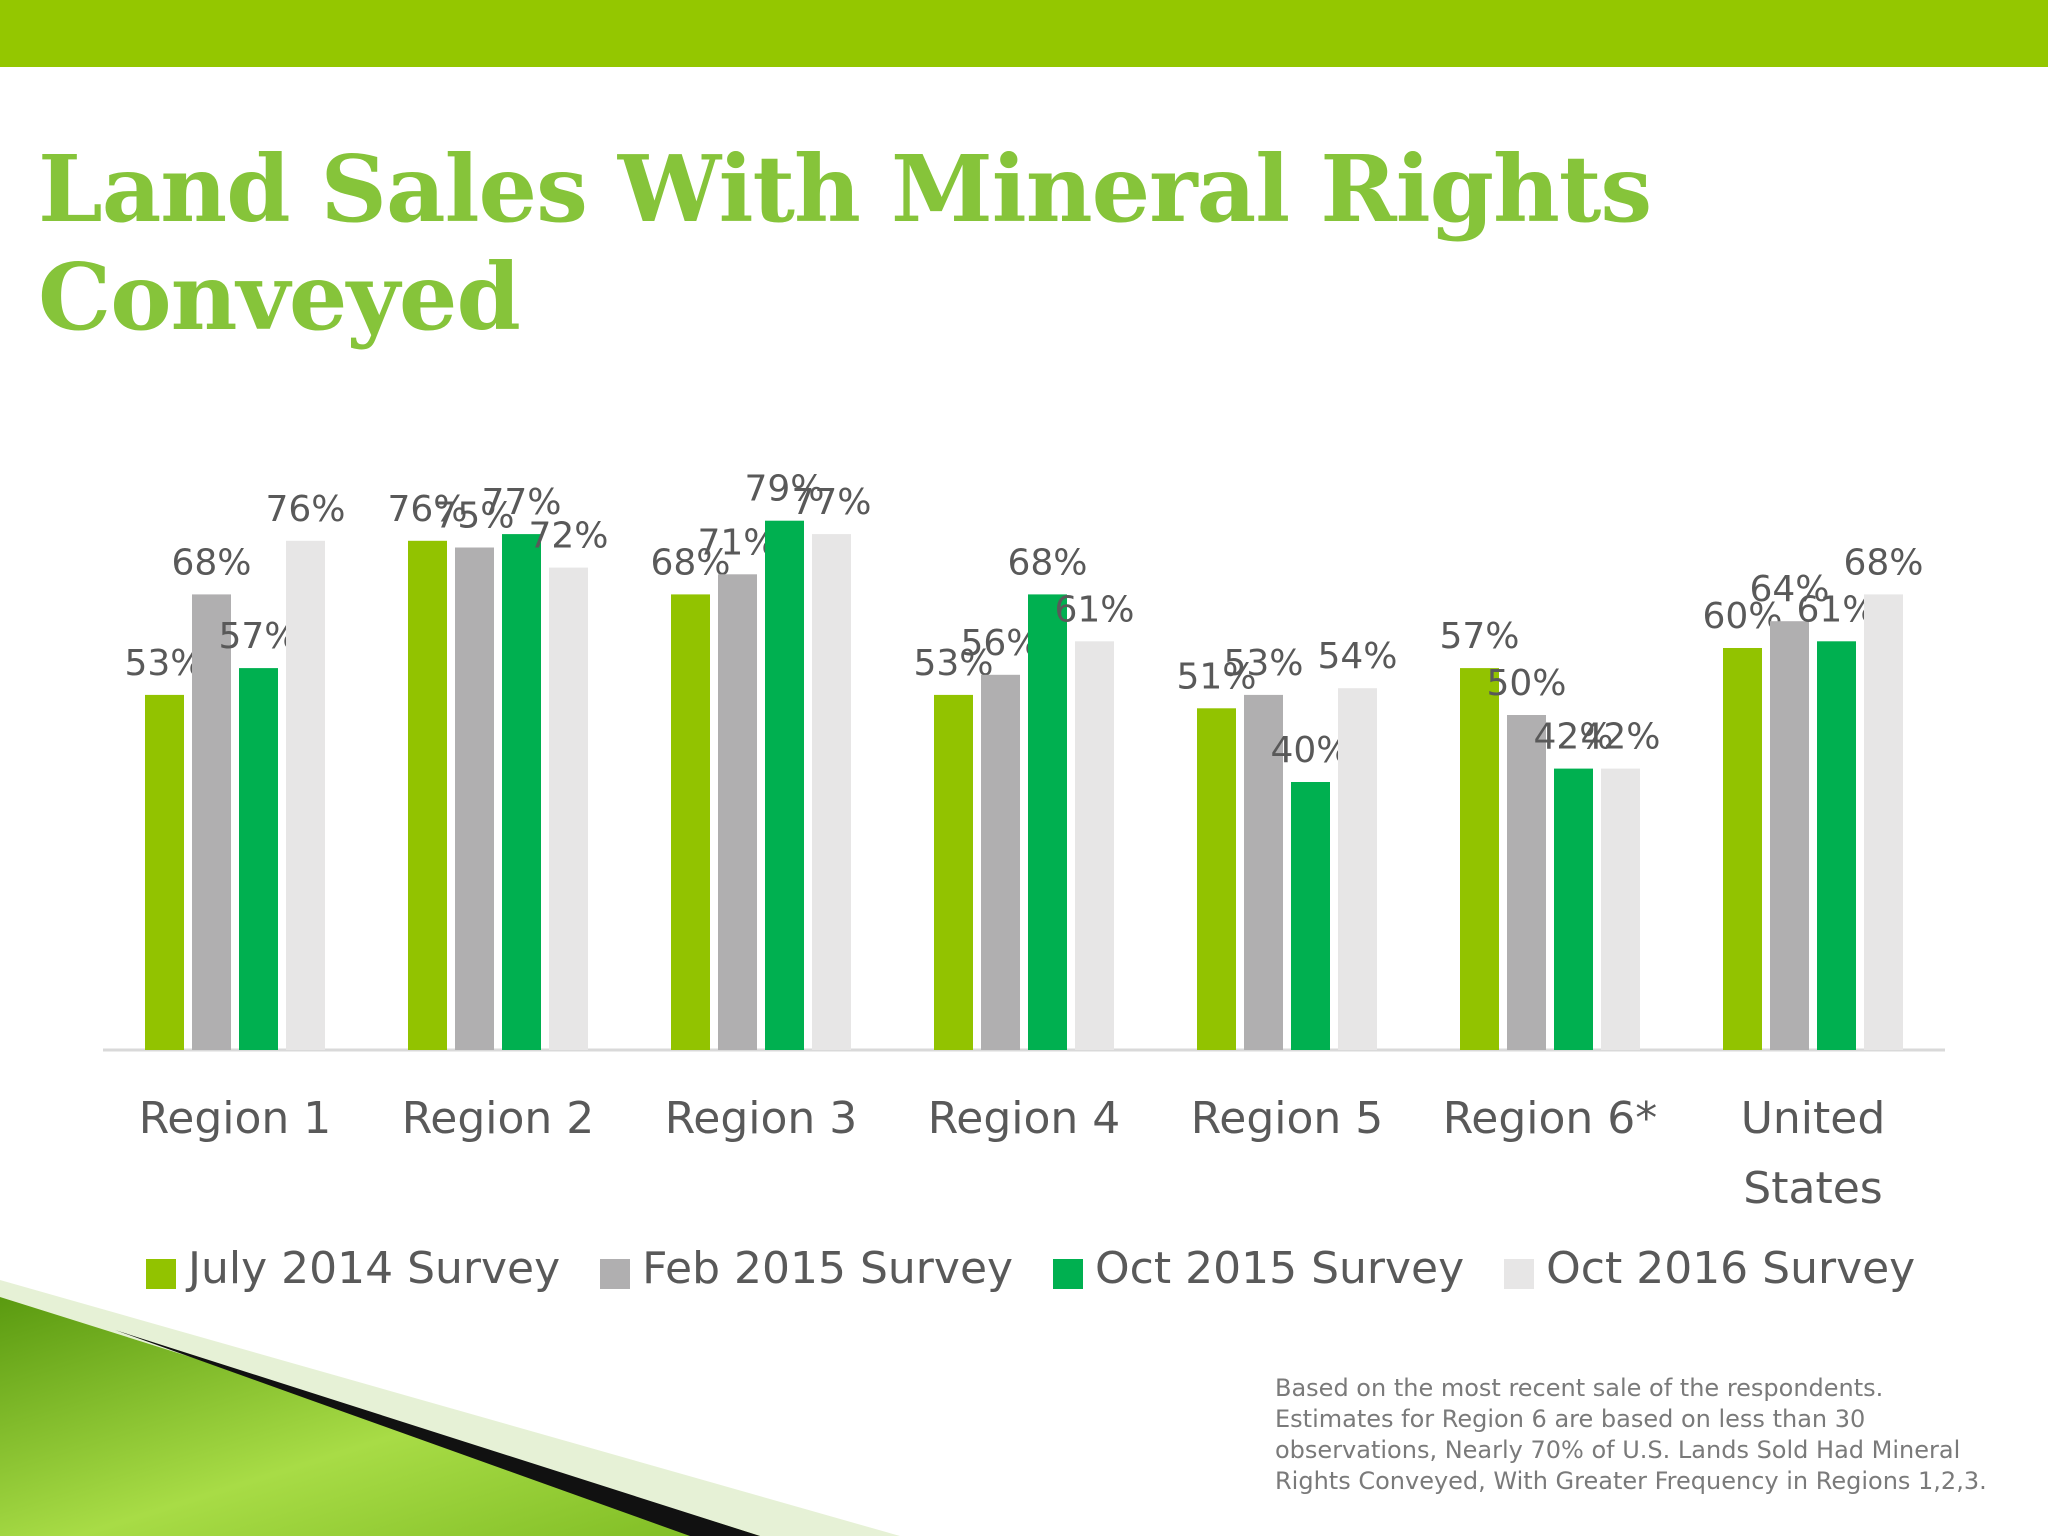 This screenshot has width=2048, height=1536. What do you see at coordinates (1742, 616) in the screenshot?
I see `data-label-7-series-1: 60%` at bounding box center [1742, 616].